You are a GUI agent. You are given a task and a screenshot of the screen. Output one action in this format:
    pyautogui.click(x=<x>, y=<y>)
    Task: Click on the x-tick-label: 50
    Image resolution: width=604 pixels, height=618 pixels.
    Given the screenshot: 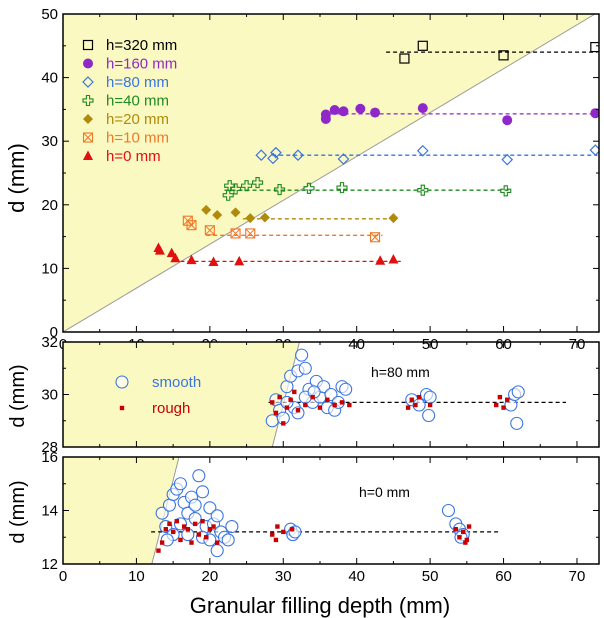 What is the action you would take?
    pyautogui.click(x=430, y=576)
    